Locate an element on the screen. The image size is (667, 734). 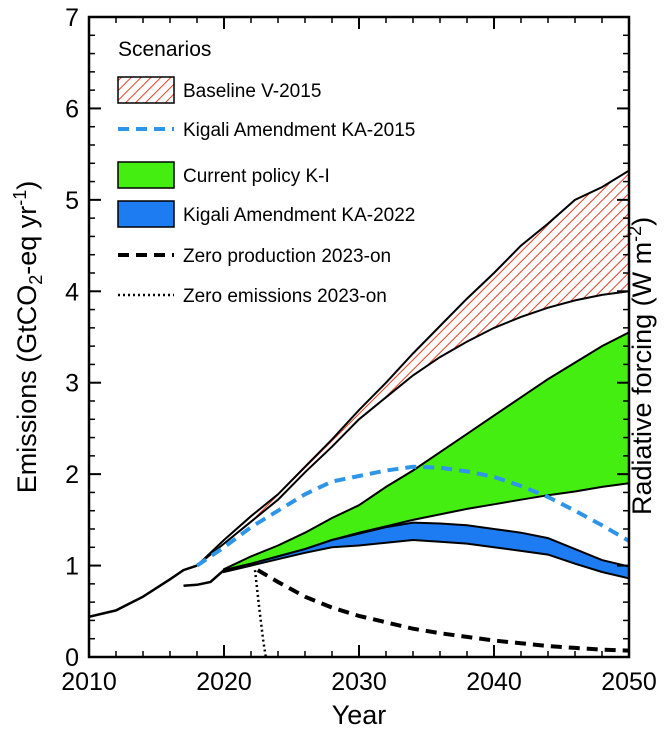
y-tick-label-5: 5 is located at coordinates (72, 201).